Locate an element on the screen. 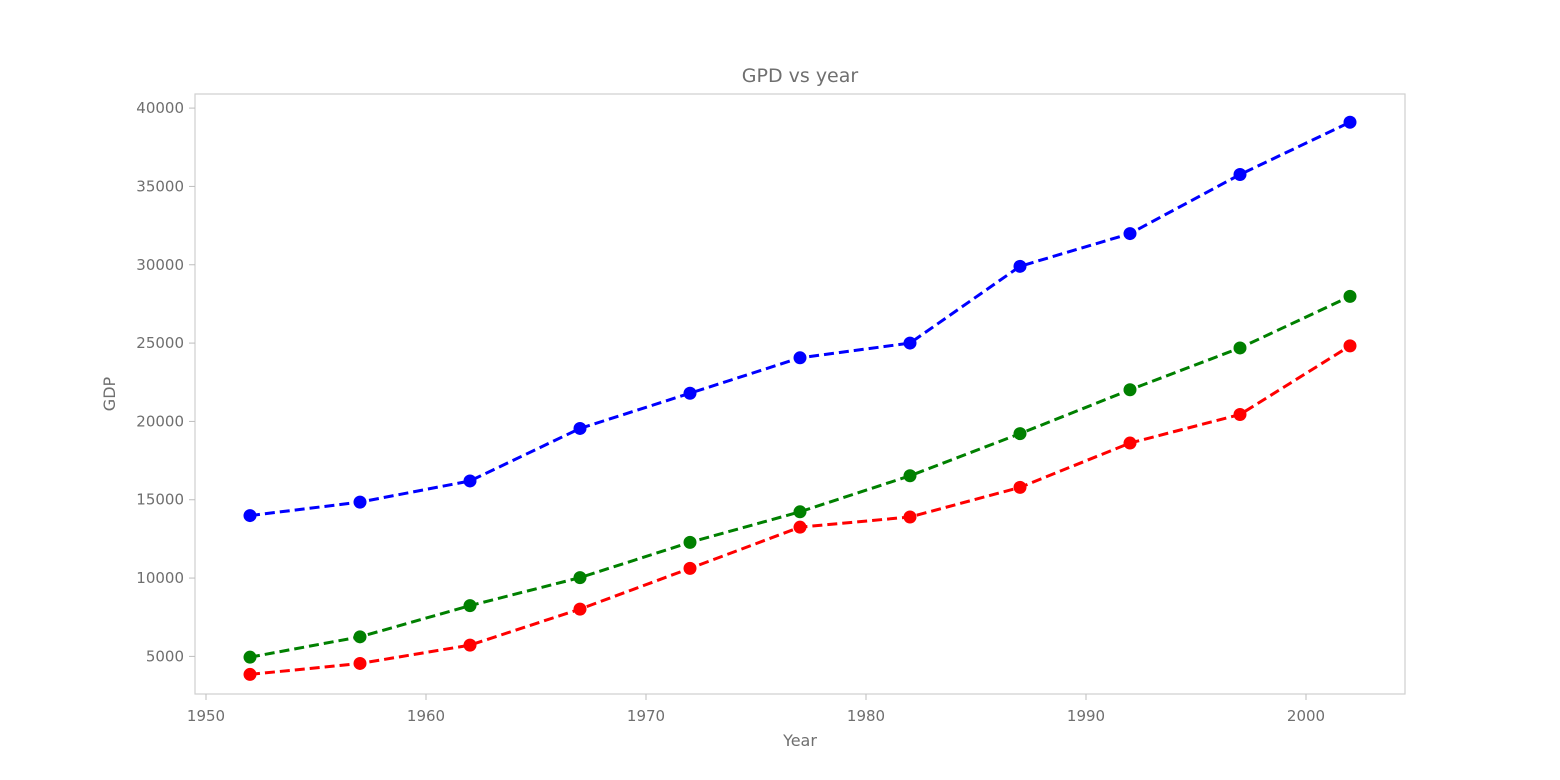 The image size is (1560, 780). y-tick-label: 20000 is located at coordinates (160, 421).